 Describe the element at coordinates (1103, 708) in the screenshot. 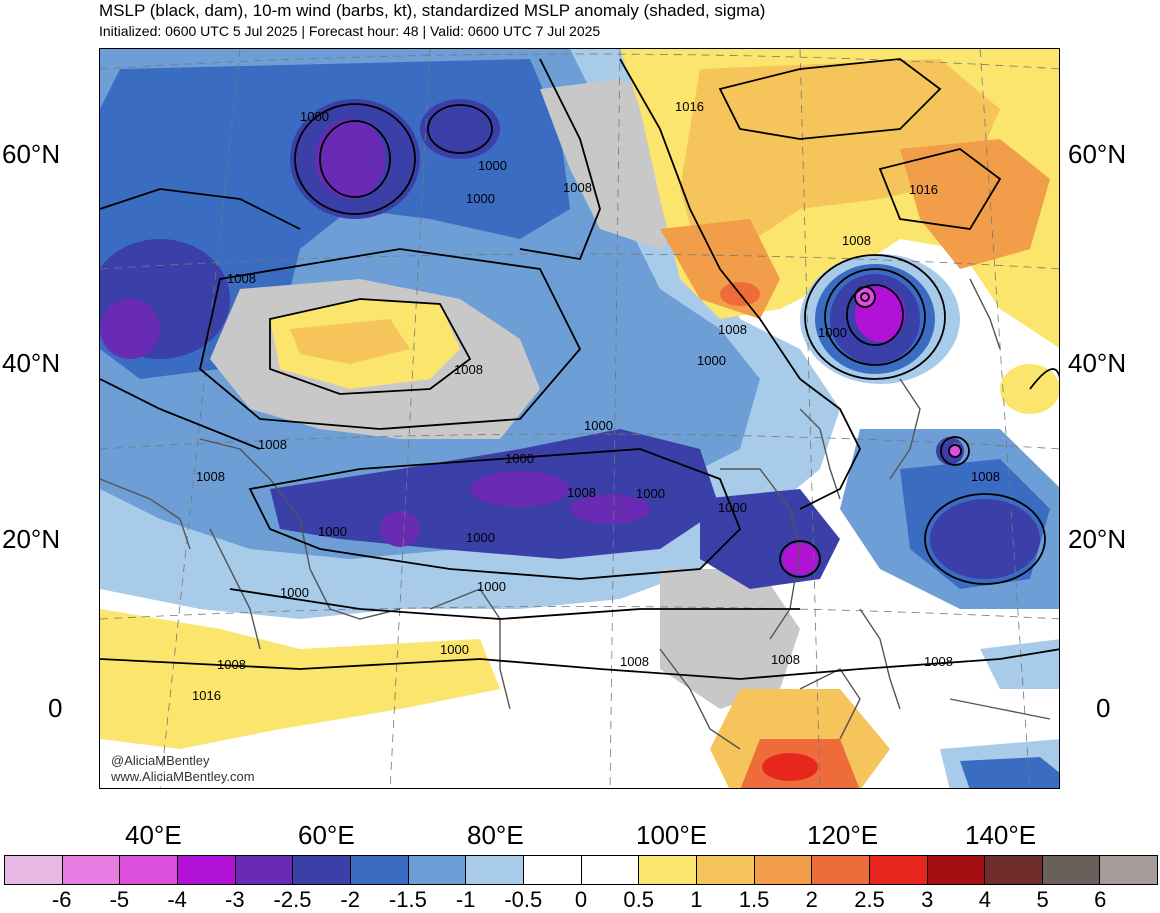

I see `lat-label-right: 0` at that location.